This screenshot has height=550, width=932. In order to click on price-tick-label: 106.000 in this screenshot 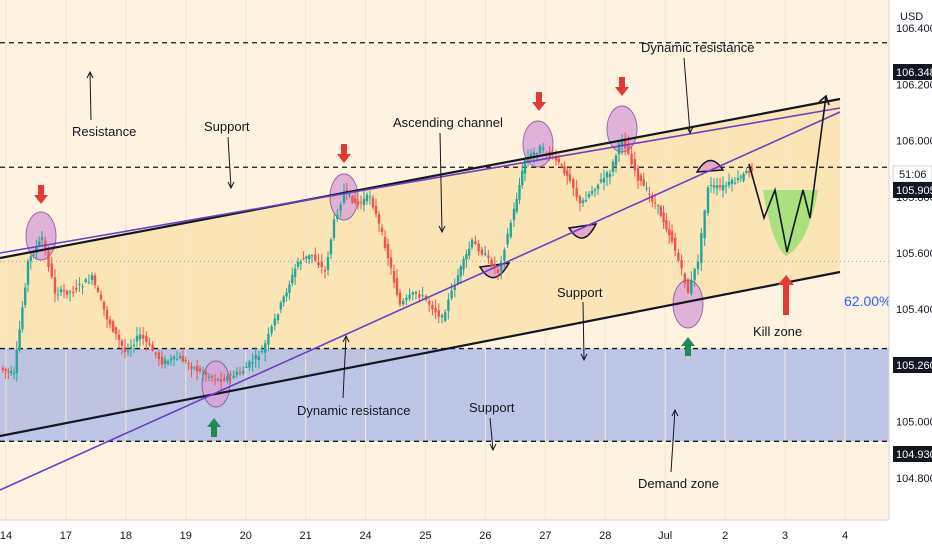, I will do `click(914, 142)`.